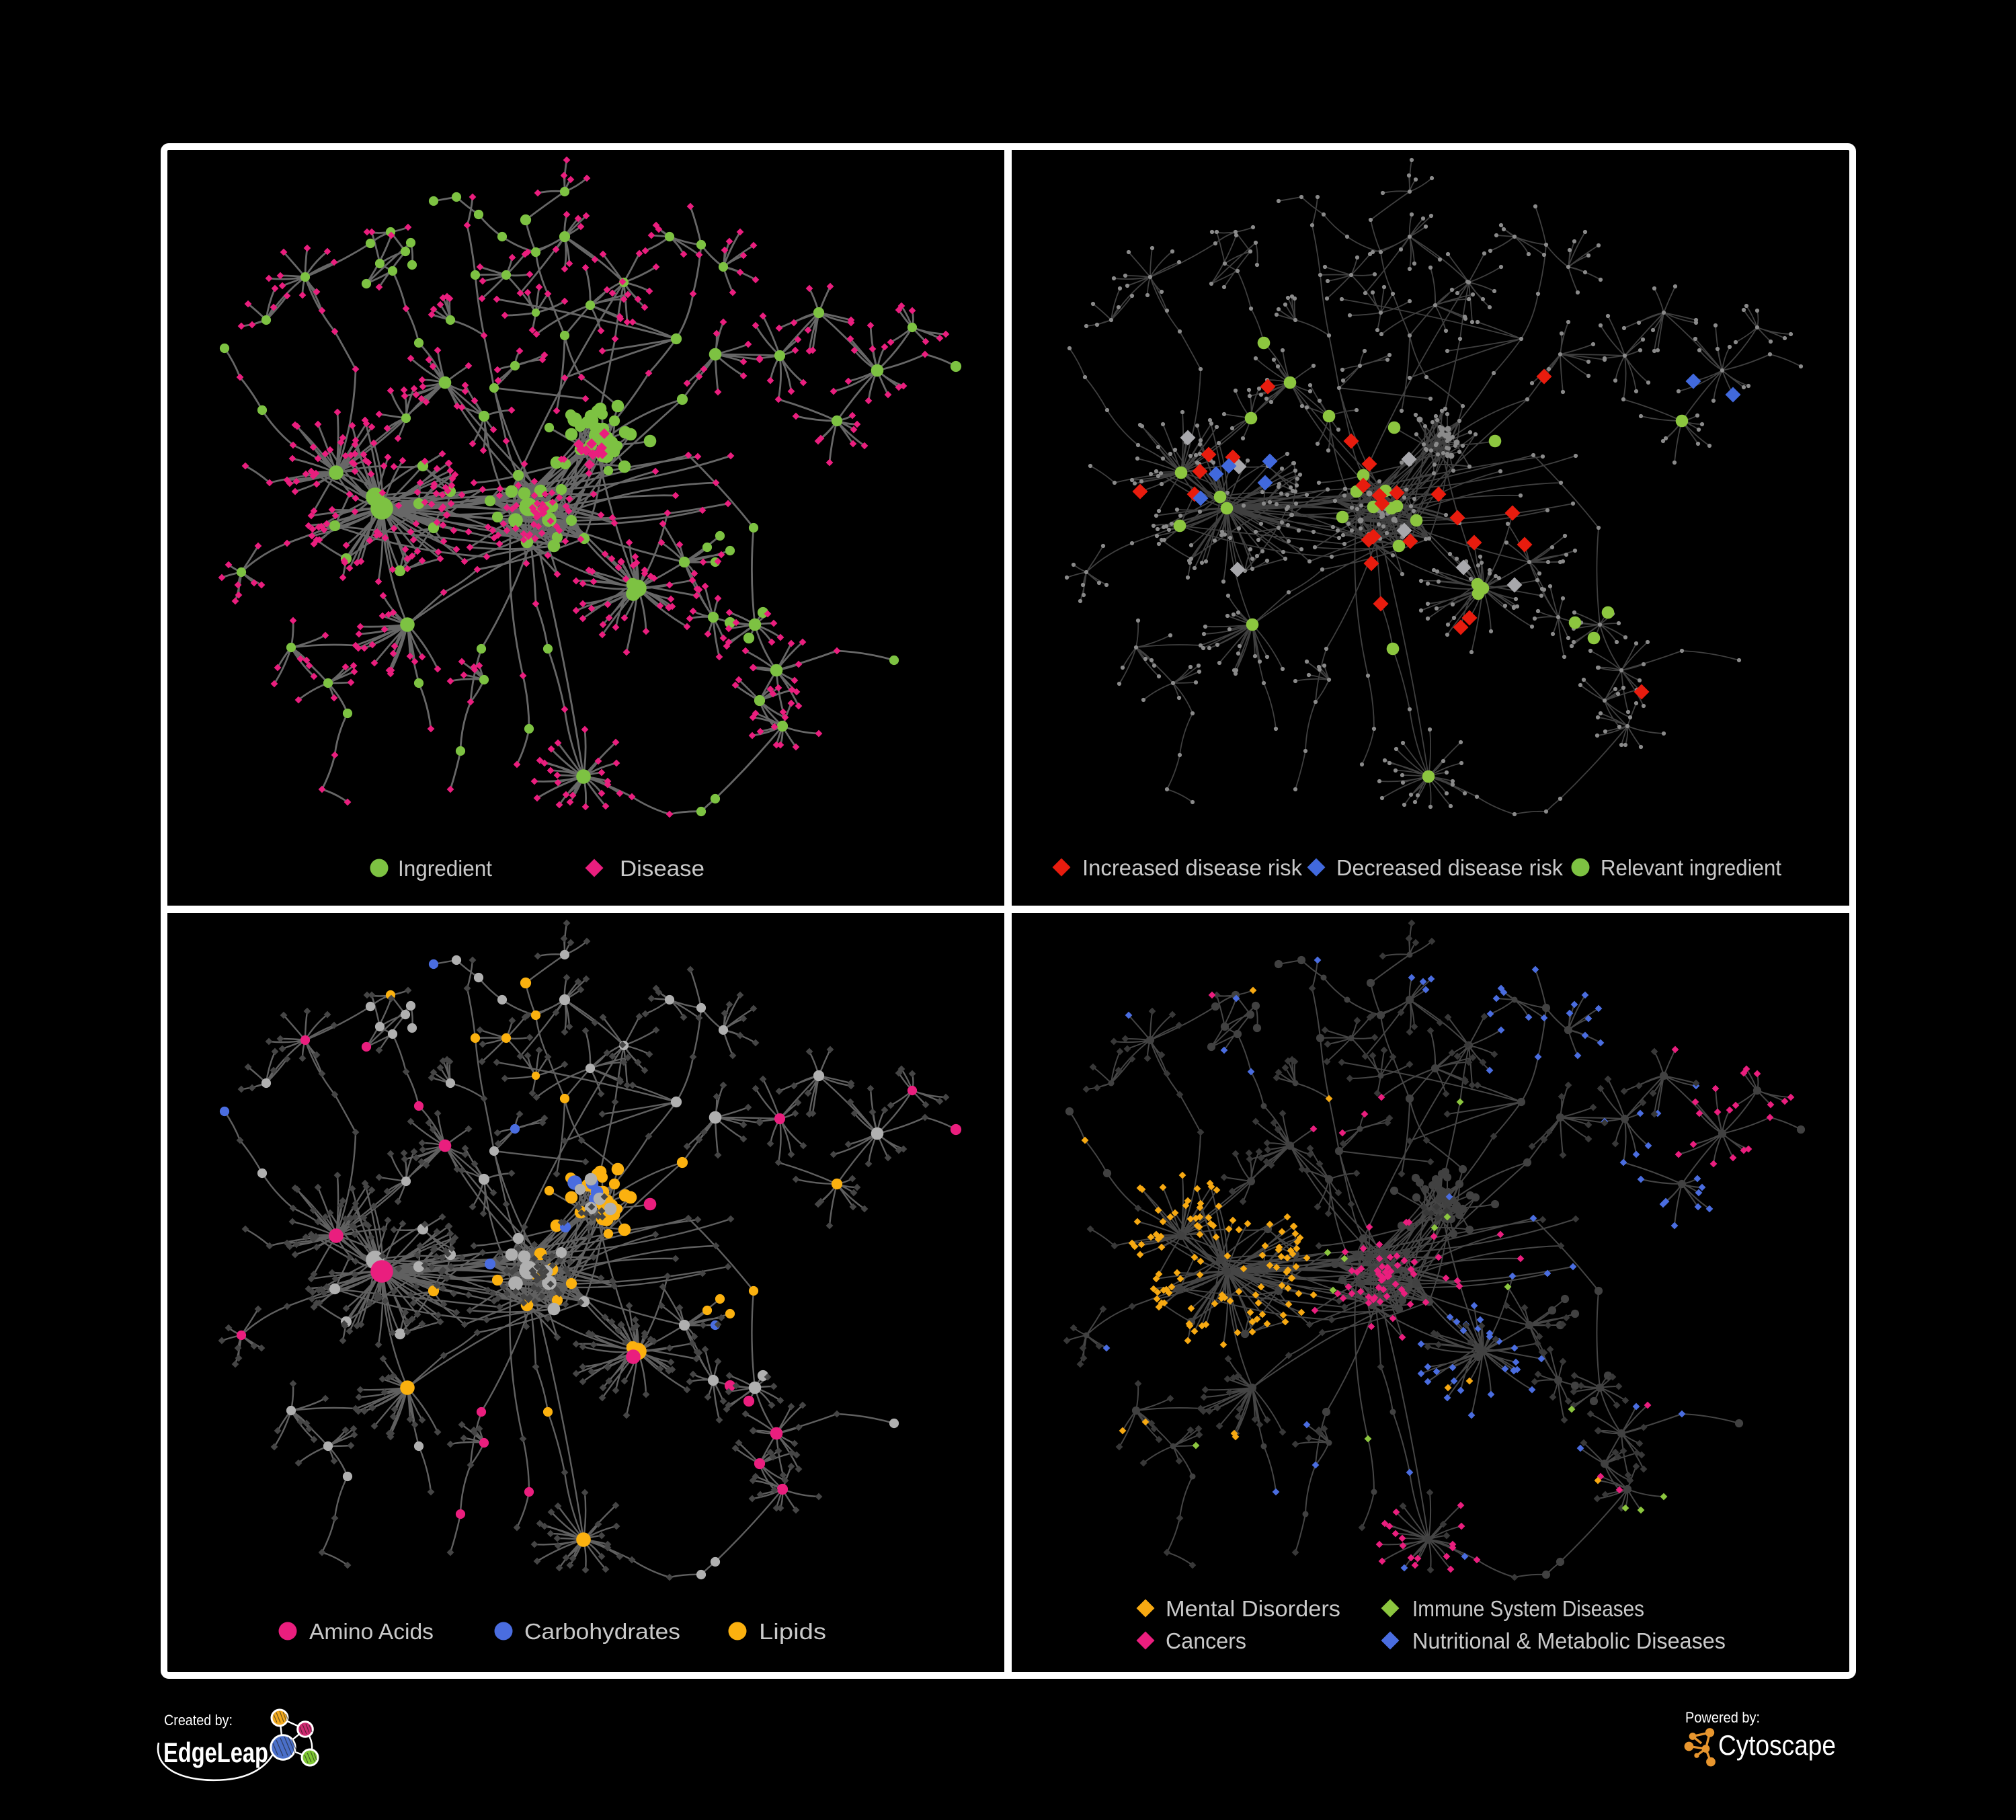 The height and width of the screenshot is (1820, 2016). Describe the element at coordinates (1449, 867) in the screenshot. I see `svg-text: Decreased disease risk` at that location.